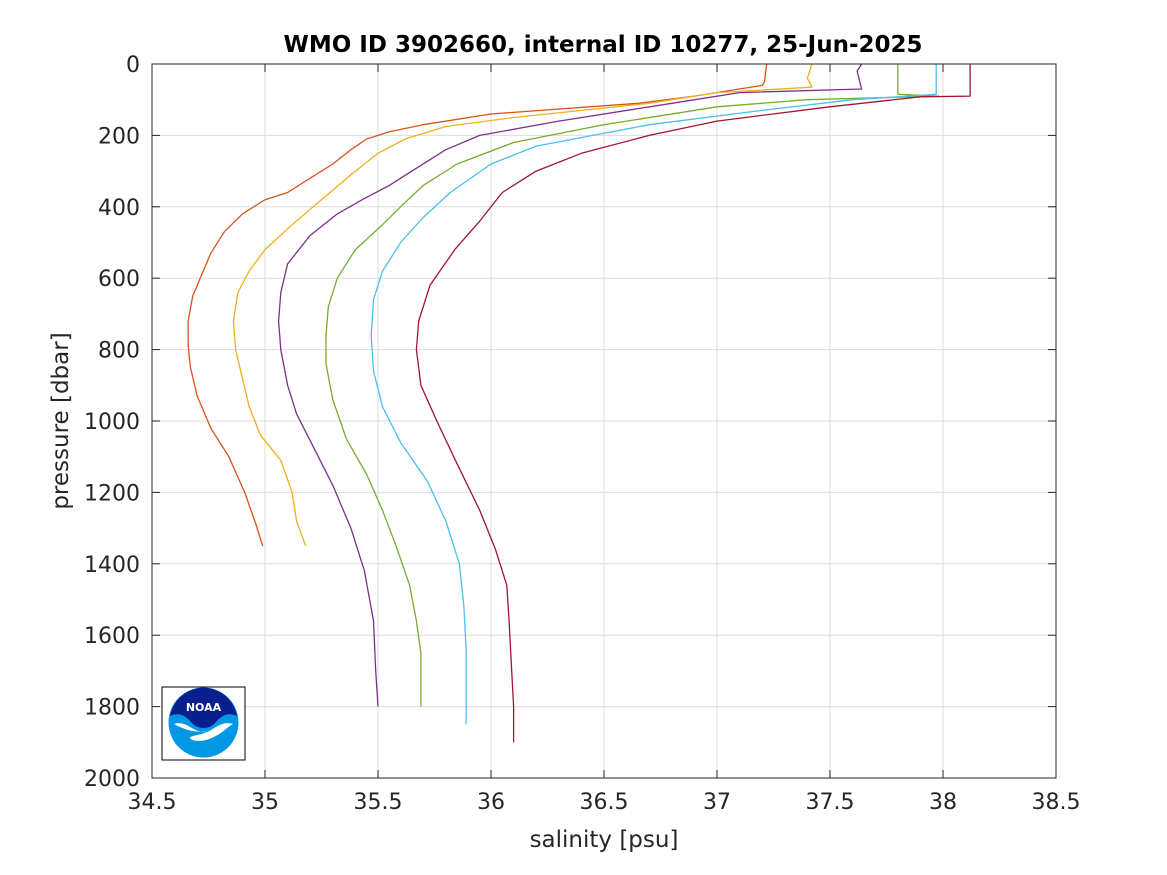 The image size is (1167, 875). I want to click on x-tick-label: 38, so click(943, 802).